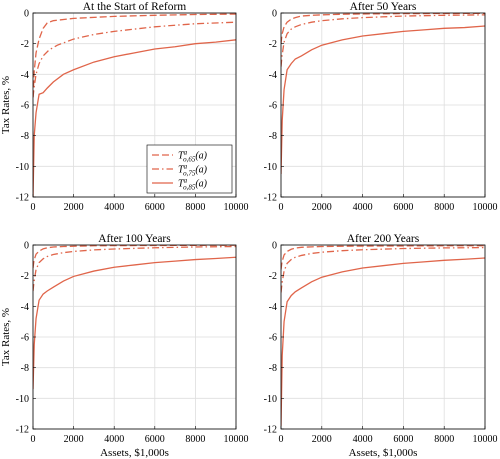  What do you see at coordinates (193, 184) in the screenshot?
I see `legend-label: Ta o,85(a)` at bounding box center [193, 184].